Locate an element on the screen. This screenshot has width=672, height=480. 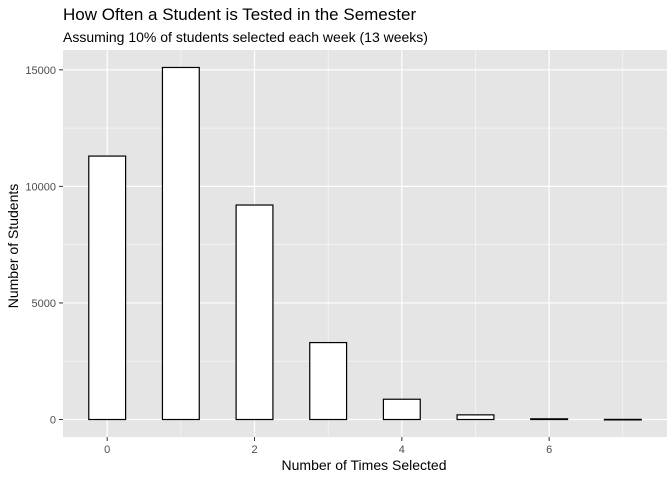
x-axis: 0 2 4 6 is located at coordinates (328, 446).